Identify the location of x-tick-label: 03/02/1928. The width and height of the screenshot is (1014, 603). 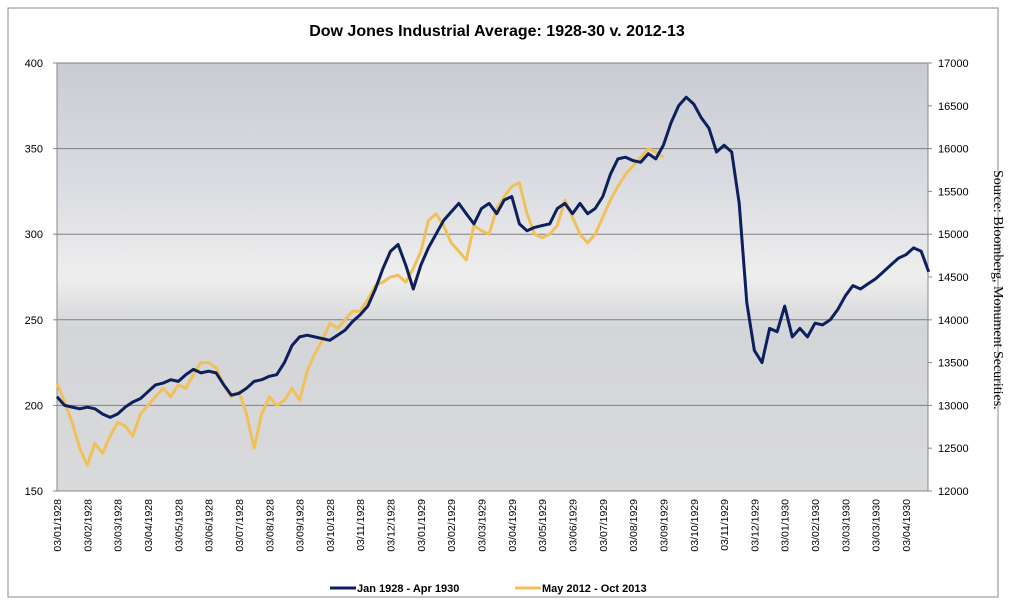
(88, 525).